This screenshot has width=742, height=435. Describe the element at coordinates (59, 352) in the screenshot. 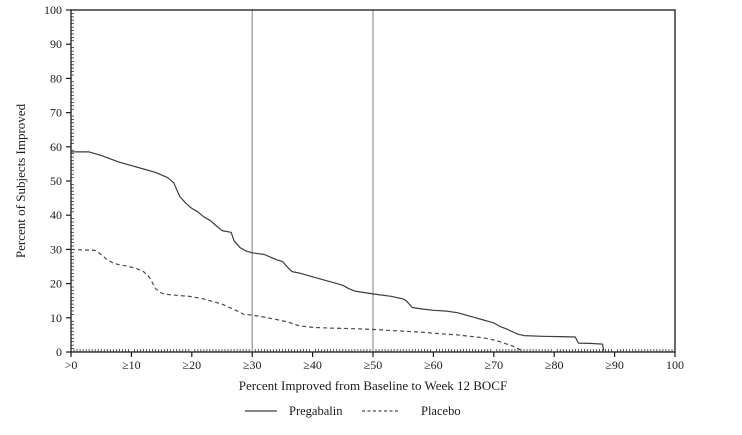

I see `y-tick-label: 0` at that location.